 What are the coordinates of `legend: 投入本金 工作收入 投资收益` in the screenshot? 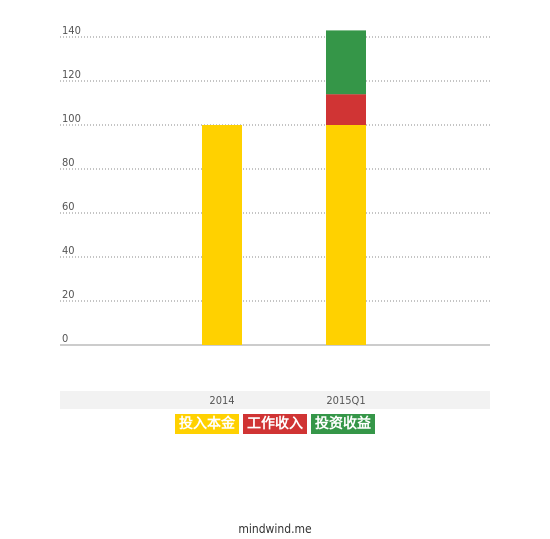 It's located at (275, 424).